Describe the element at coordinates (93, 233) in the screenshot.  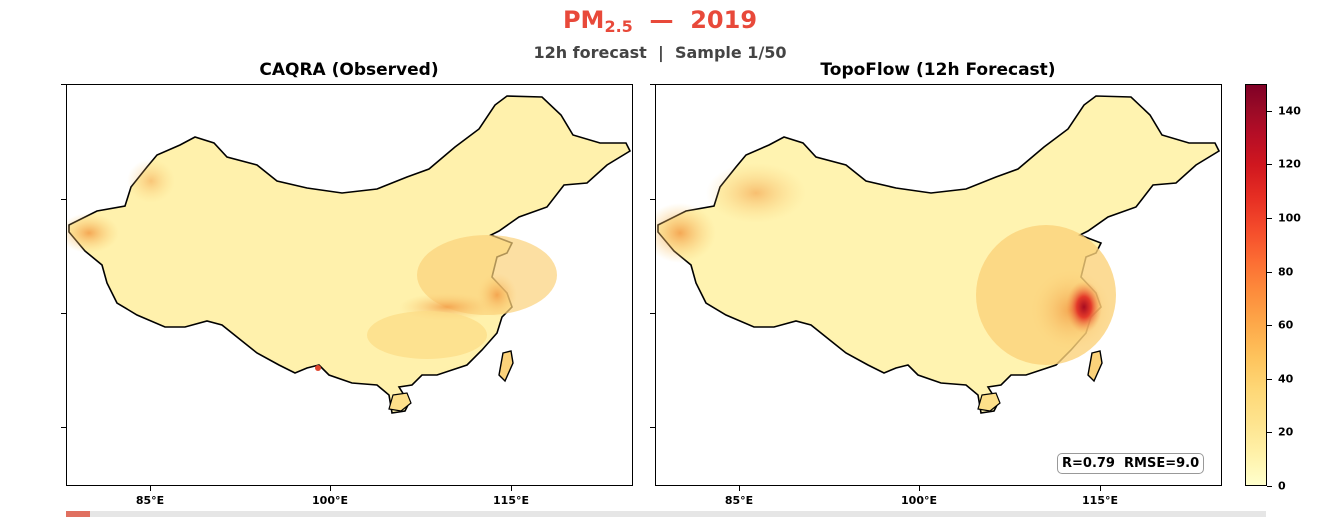
I see `region-west-observed` at that location.